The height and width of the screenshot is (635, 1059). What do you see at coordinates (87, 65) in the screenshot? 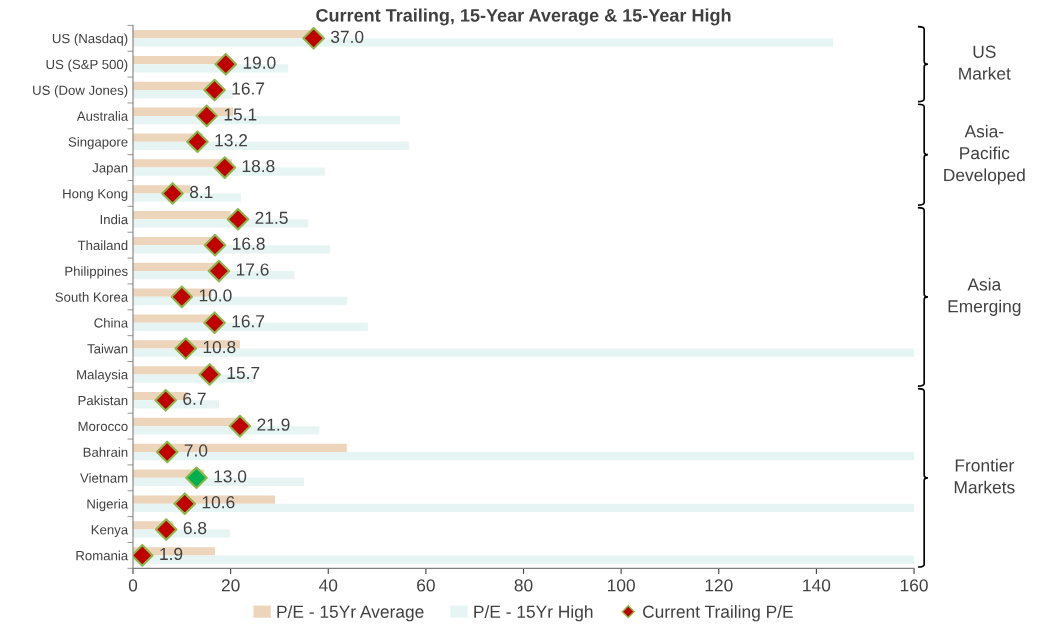
I see `y-tick-label: US (S&P 500)` at bounding box center [87, 65].